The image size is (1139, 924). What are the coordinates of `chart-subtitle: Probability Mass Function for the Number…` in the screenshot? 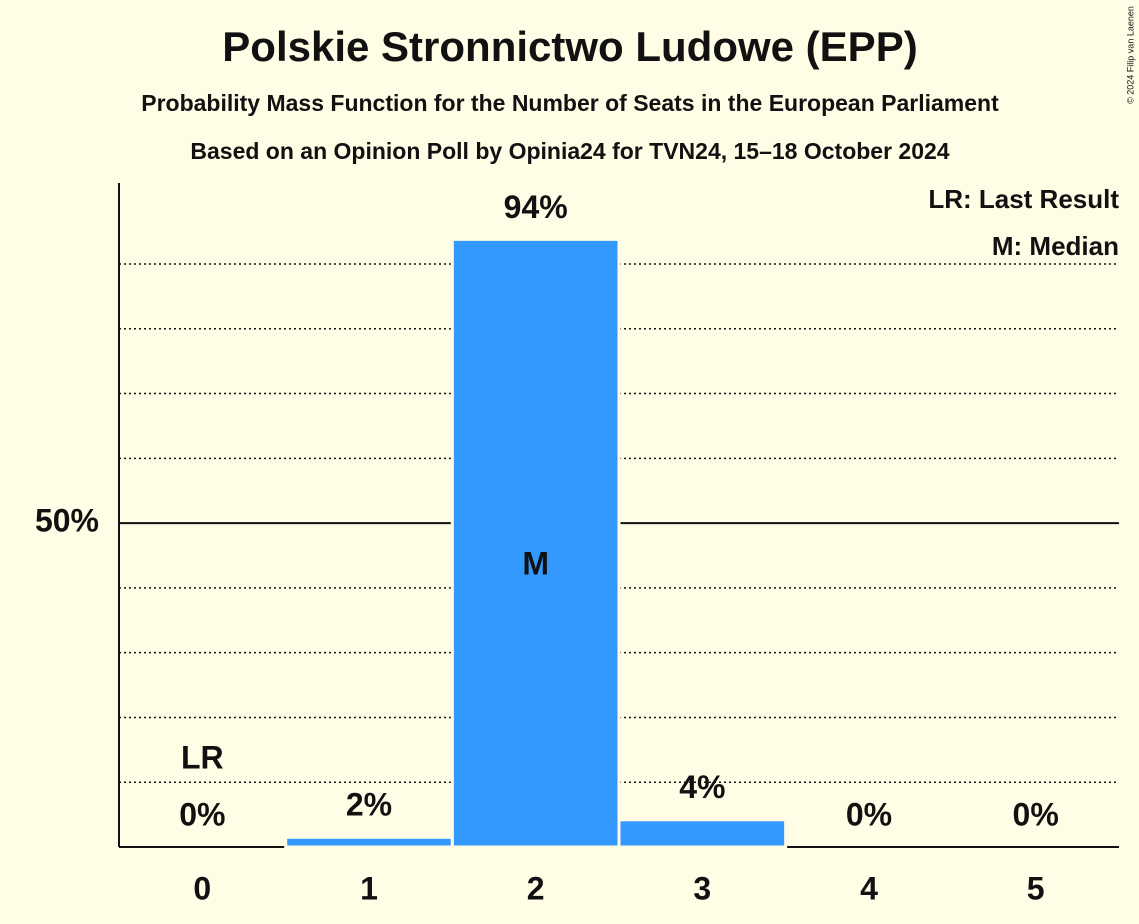 It's located at (570, 103).